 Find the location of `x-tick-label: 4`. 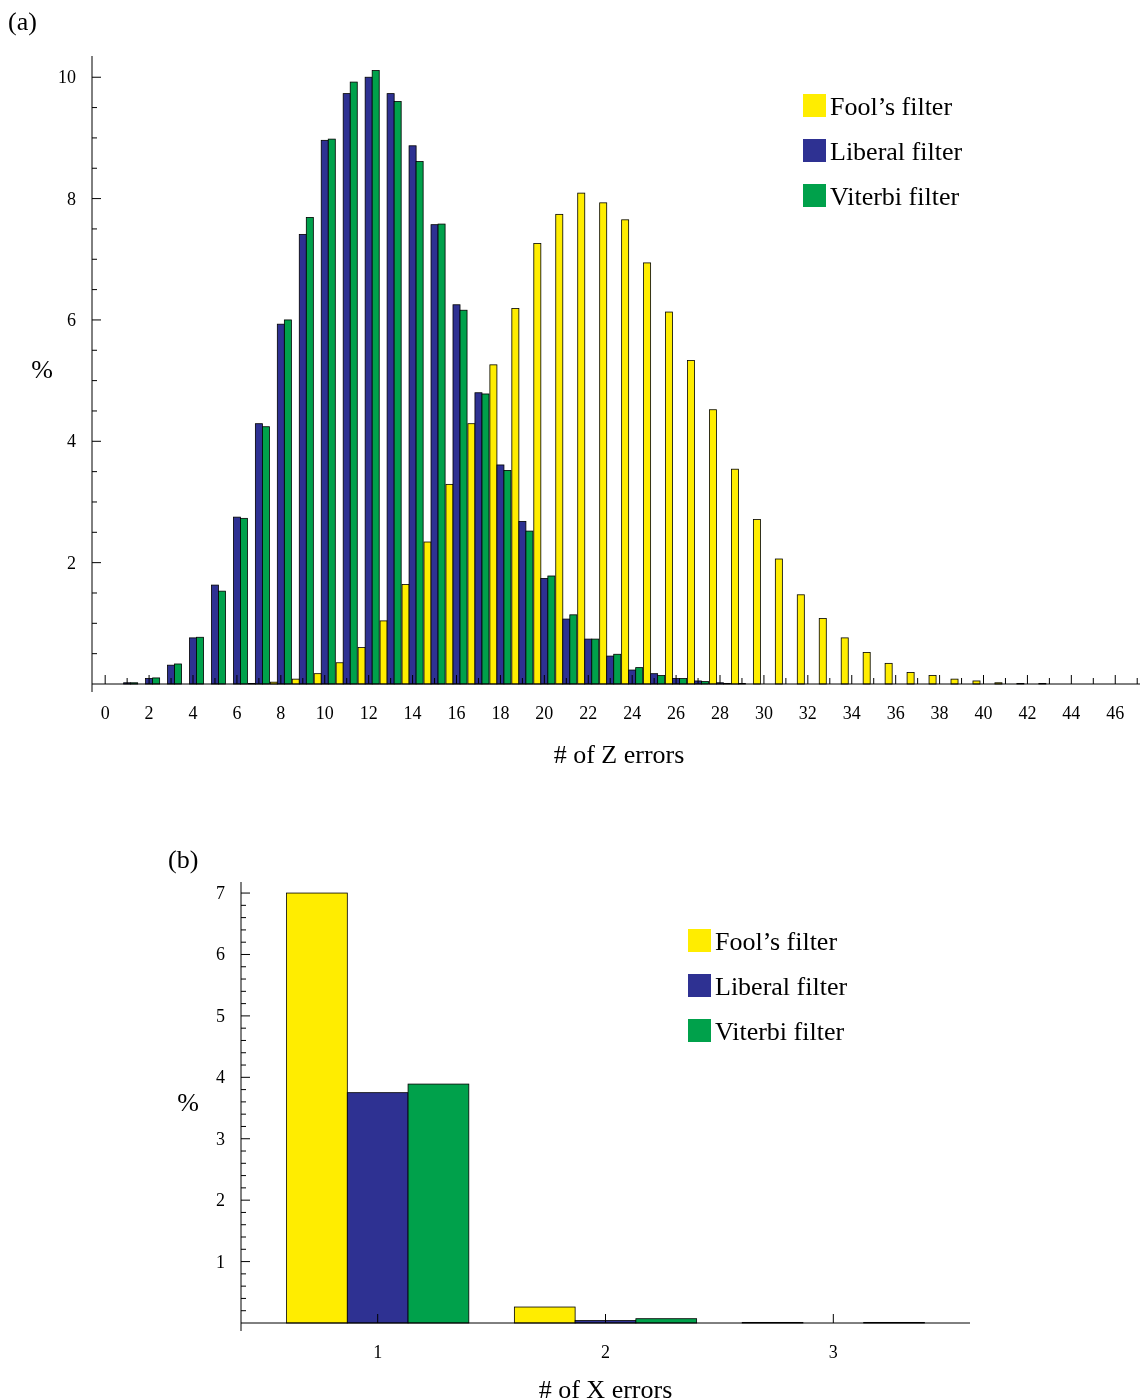

x-tick-label: 4 is located at coordinates (193, 713).